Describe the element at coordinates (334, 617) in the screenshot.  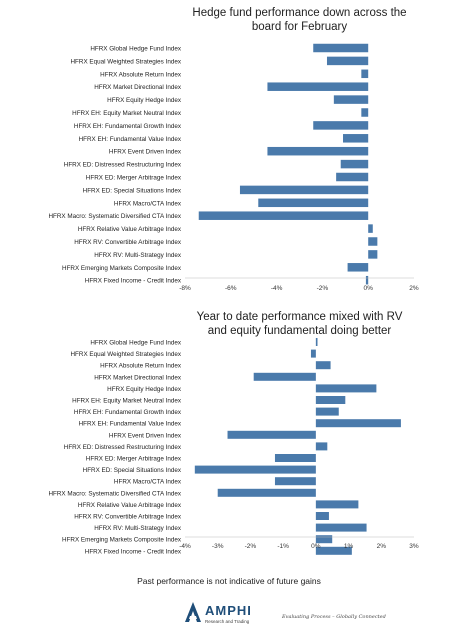
I see `logo-tagline: Evaluating Process – Globally Connected` at that location.